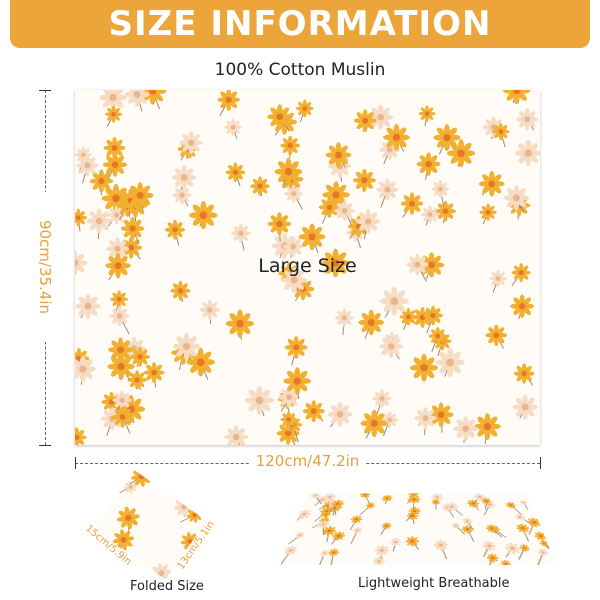 Image resolution: width=600 pixels, height=600 pixels. What do you see at coordinates (167, 586) in the screenshot?
I see `folded-caption: Folded Size` at bounding box center [167, 586].